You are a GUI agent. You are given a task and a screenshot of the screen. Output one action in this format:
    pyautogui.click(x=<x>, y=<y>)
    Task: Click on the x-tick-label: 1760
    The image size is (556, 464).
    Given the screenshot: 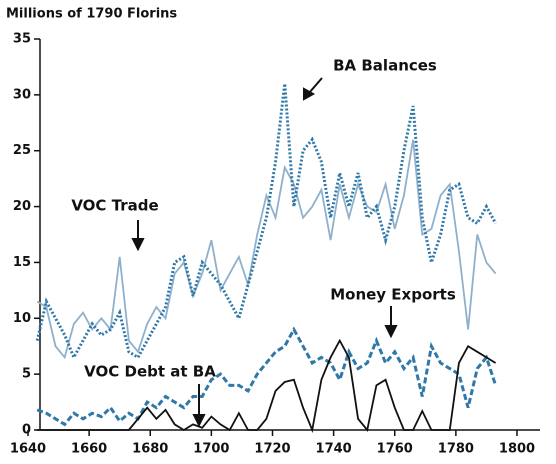 What is the action you would take?
    pyautogui.click(x=395, y=449)
    